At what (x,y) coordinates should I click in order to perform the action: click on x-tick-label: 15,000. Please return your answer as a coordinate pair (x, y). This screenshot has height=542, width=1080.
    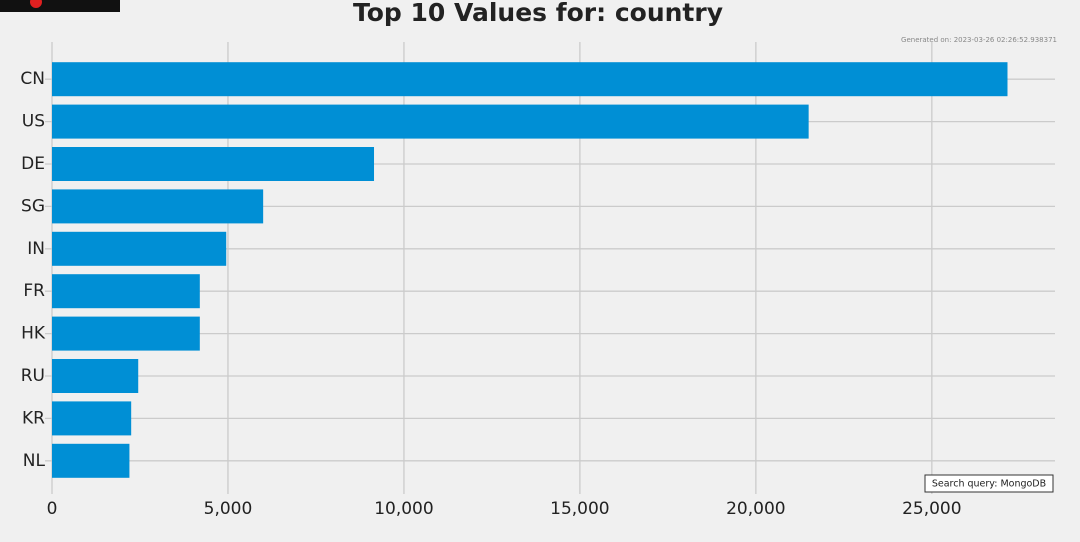
    Looking at the image, I should click on (579, 509).